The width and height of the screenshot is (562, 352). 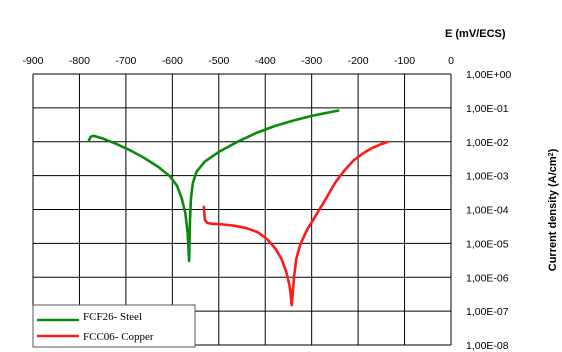 What do you see at coordinates (487, 244) in the screenshot?
I see `y-tick-label-5: 1,00E-05` at bounding box center [487, 244].